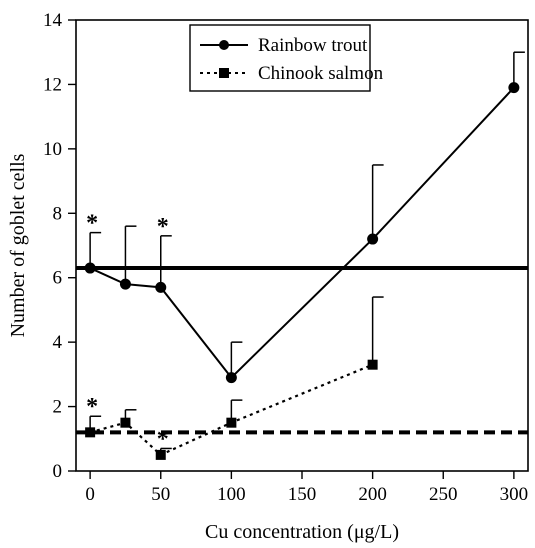 The height and width of the screenshot is (548, 535). I want to click on x-tick-label: 50, so click(160, 494).